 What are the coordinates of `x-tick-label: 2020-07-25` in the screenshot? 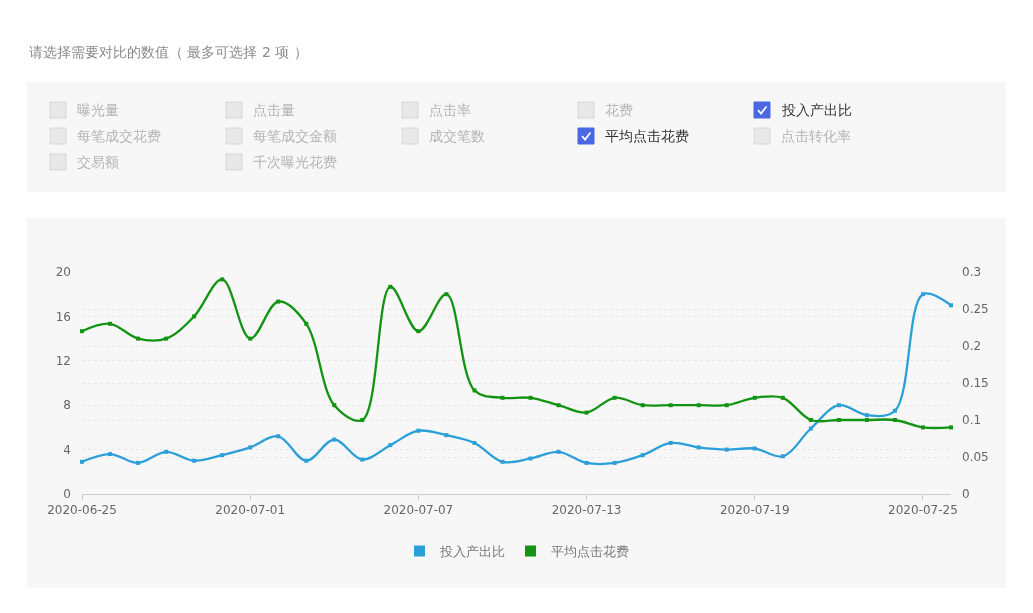 It's located at (923, 510).